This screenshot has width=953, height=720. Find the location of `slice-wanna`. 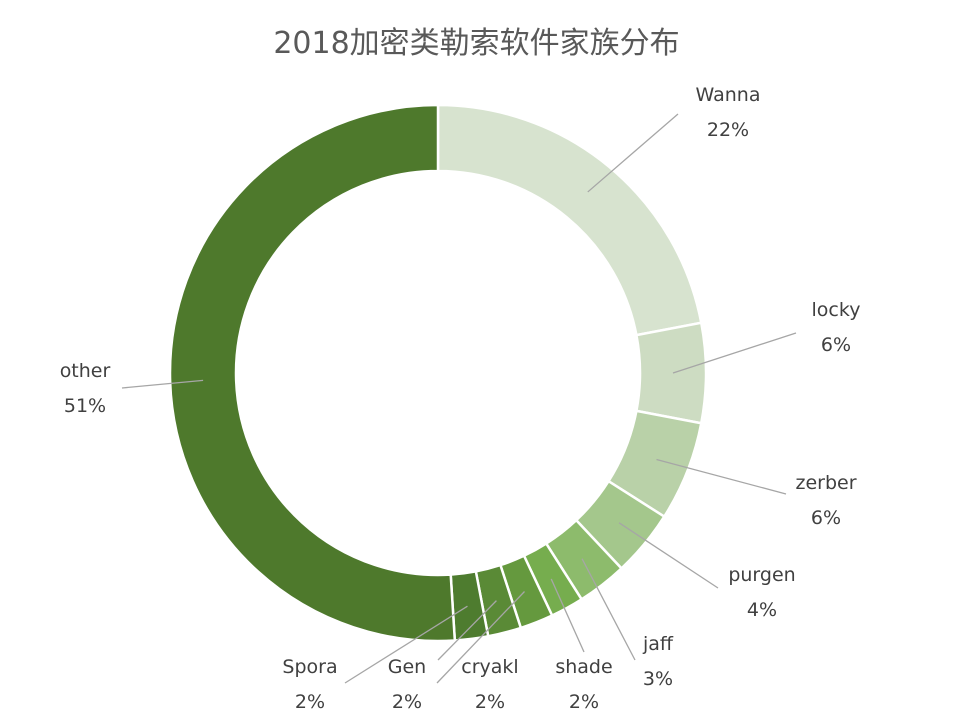

slice-wanna is located at coordinates (569, 220).